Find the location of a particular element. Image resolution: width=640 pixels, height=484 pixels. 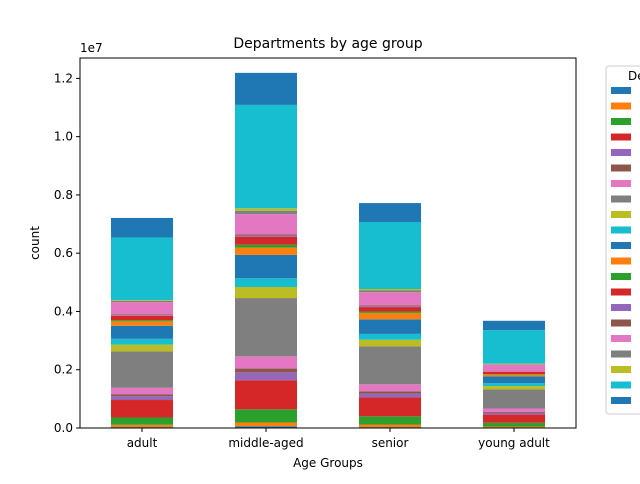

y-tick-label: 1.2 is located at coordinates (63, 78).